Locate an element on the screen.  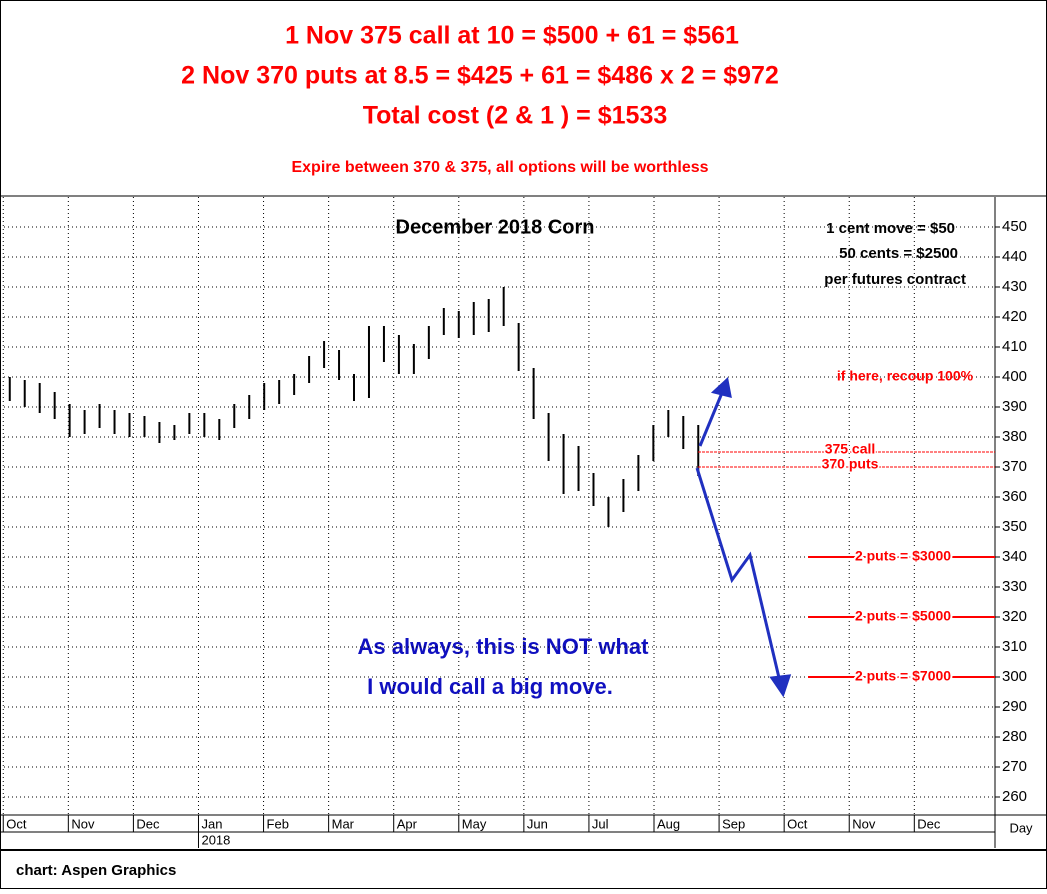
y-tick-label: 390 is located at coordinates (1014, 406).